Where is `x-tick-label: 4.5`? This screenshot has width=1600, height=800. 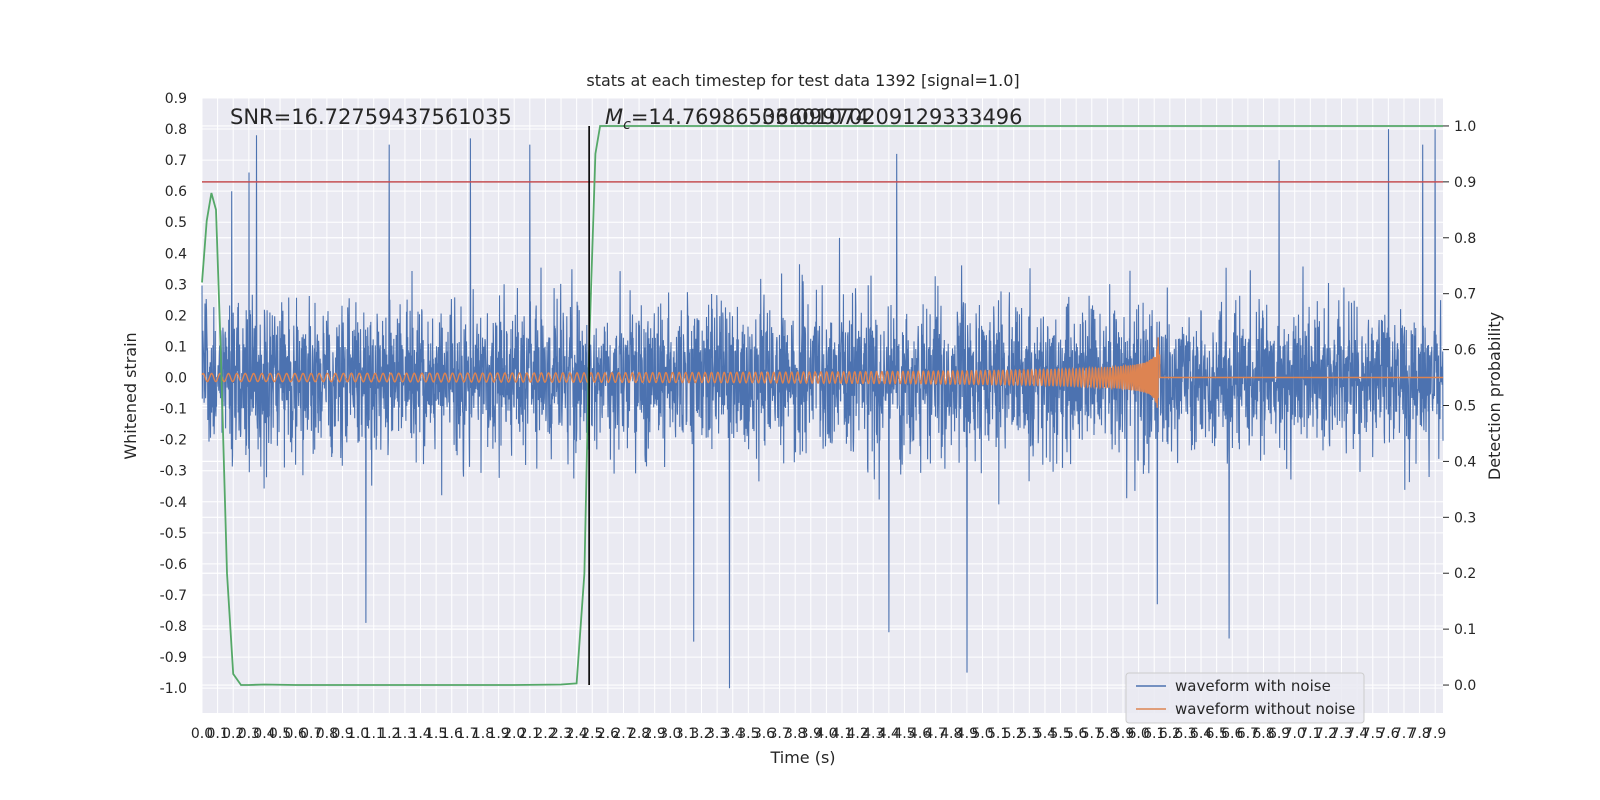 x-tick-label: 4.5 is located at coordinates (904, 734).